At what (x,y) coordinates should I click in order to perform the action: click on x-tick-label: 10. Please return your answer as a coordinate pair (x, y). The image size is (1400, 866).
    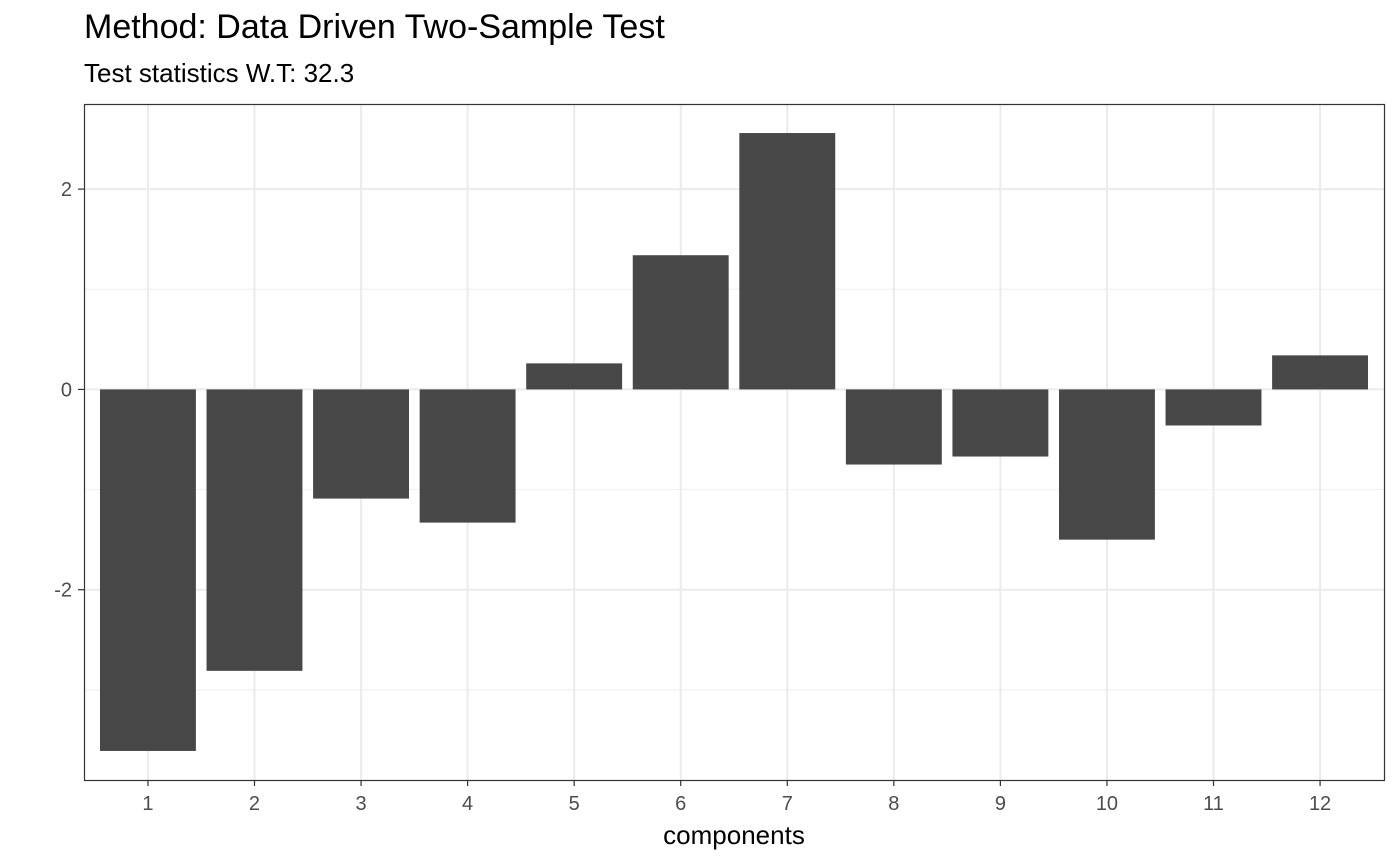
    Looking at the image, I should click on (1107, 804).